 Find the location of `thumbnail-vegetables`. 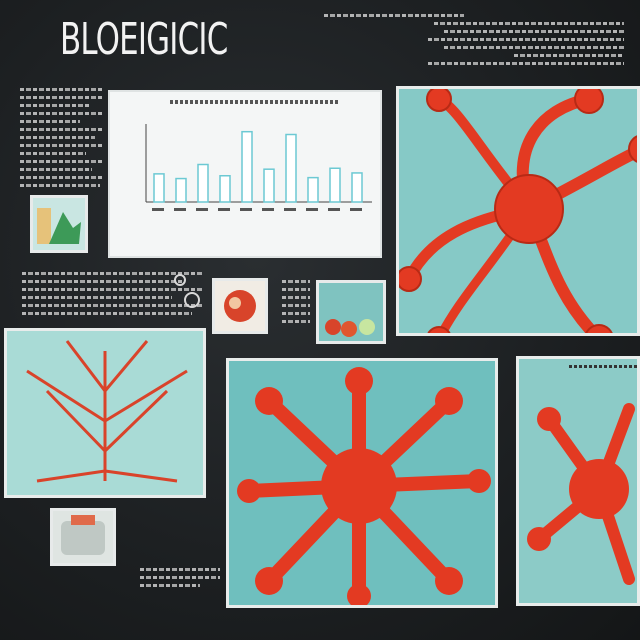

thumbnail-vegetables is located at coordinates (351, 312).